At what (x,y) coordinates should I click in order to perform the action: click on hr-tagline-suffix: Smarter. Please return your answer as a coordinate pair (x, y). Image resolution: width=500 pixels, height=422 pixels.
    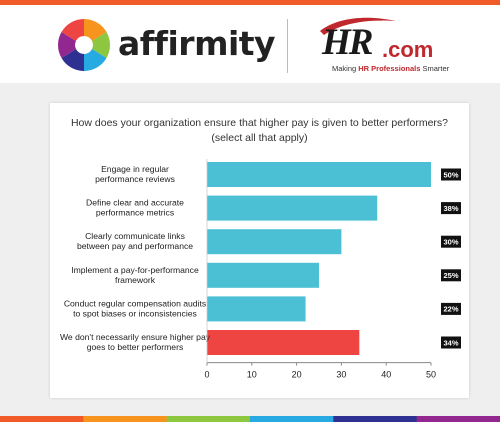
    Looking at the image, I should click on (435, 68).